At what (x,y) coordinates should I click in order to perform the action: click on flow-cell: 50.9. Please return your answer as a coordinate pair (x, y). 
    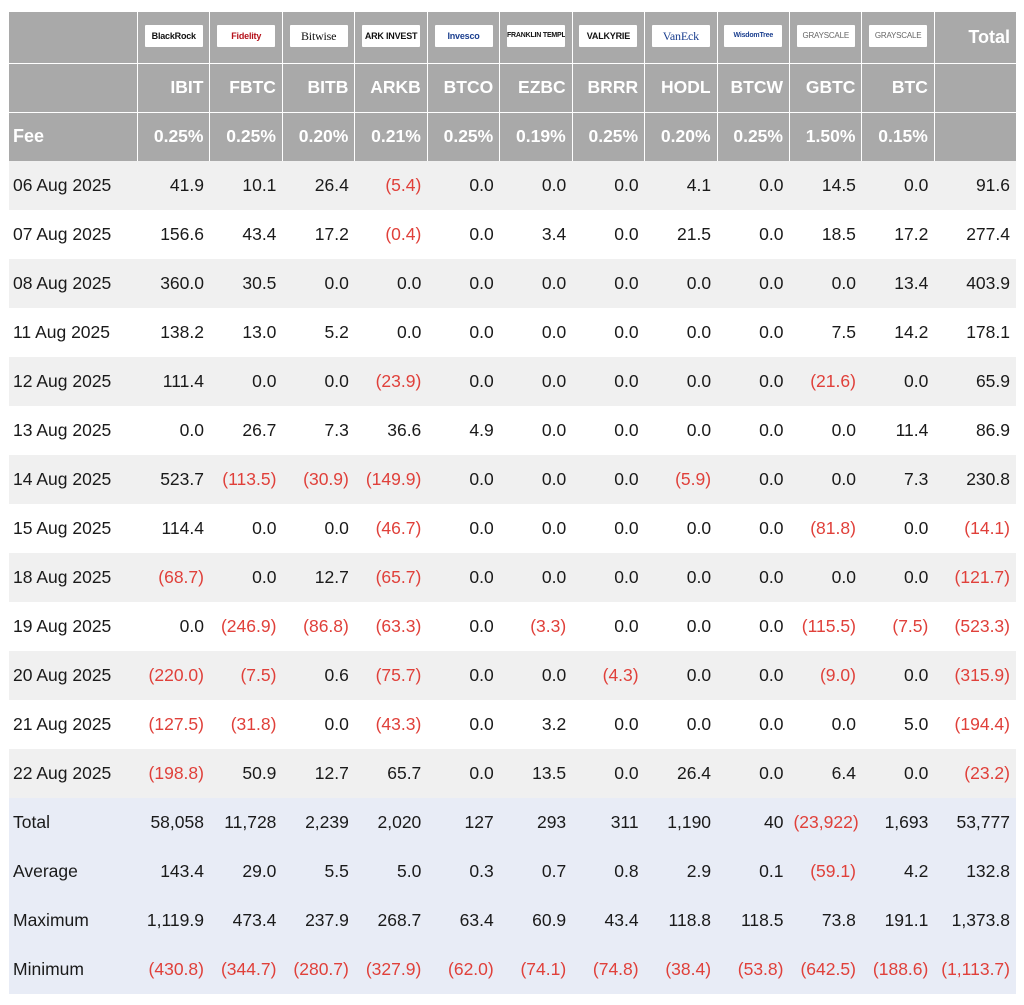
    Looking at the image, I should click on (246, 773).